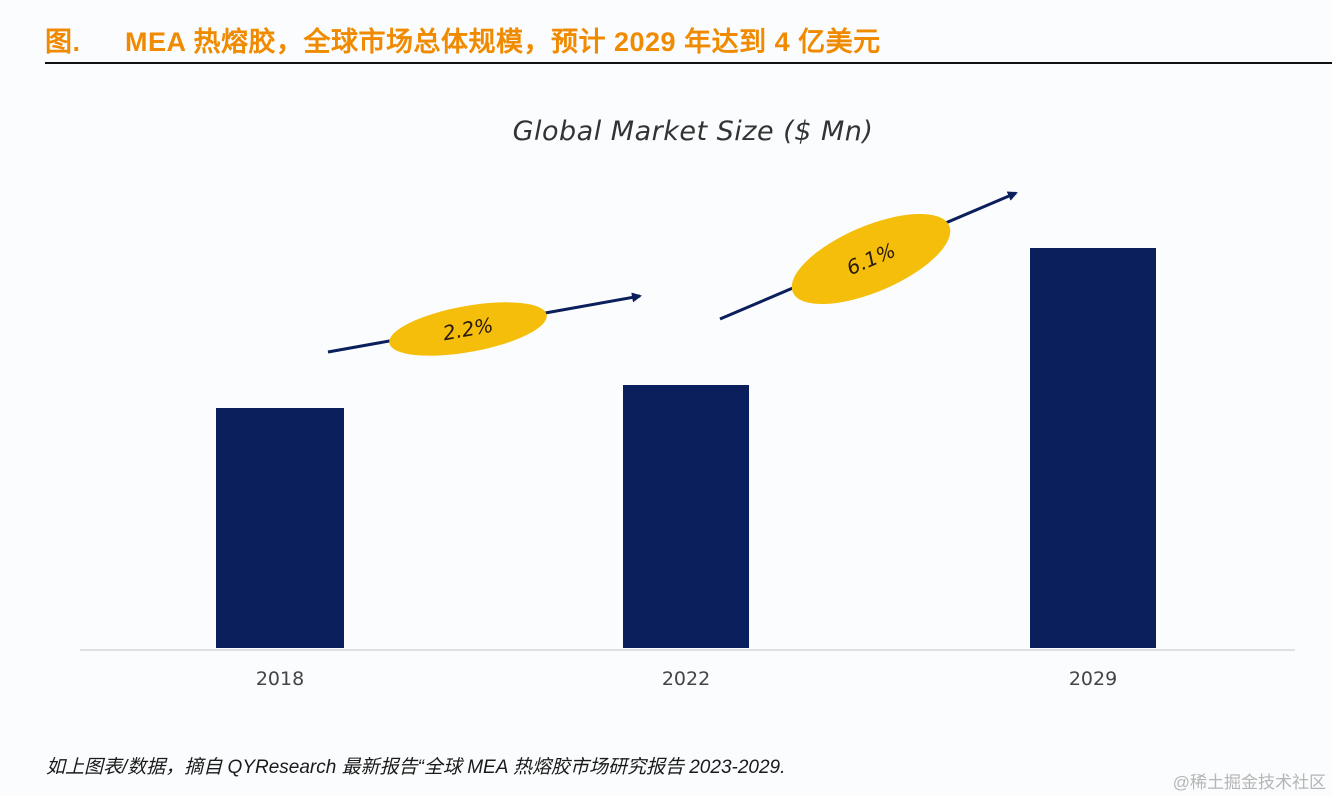 The height and width of the screenshot is (796, 1332). Describe the element at coordinates (686, 516) in the screenshot. I see `bar-2022` at that location.